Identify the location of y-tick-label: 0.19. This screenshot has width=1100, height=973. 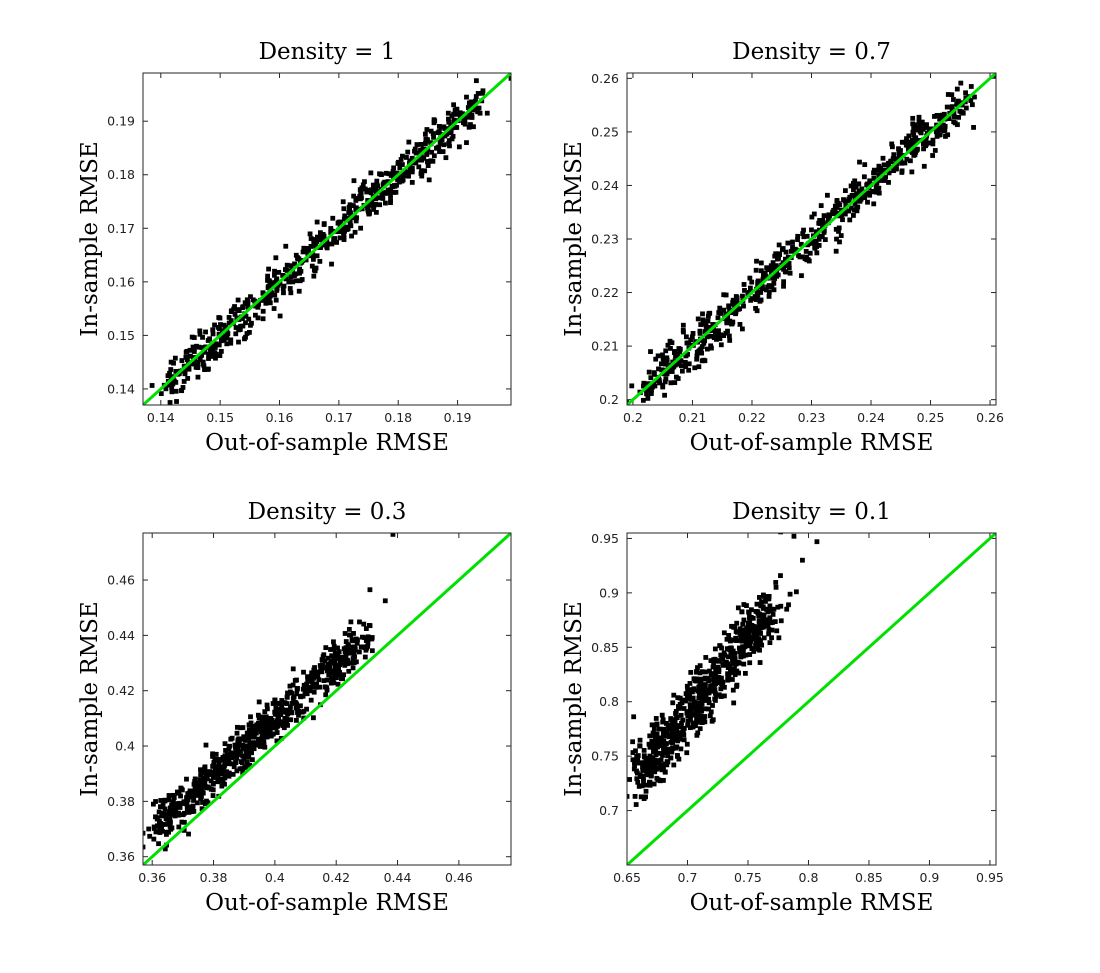
(121, 121).